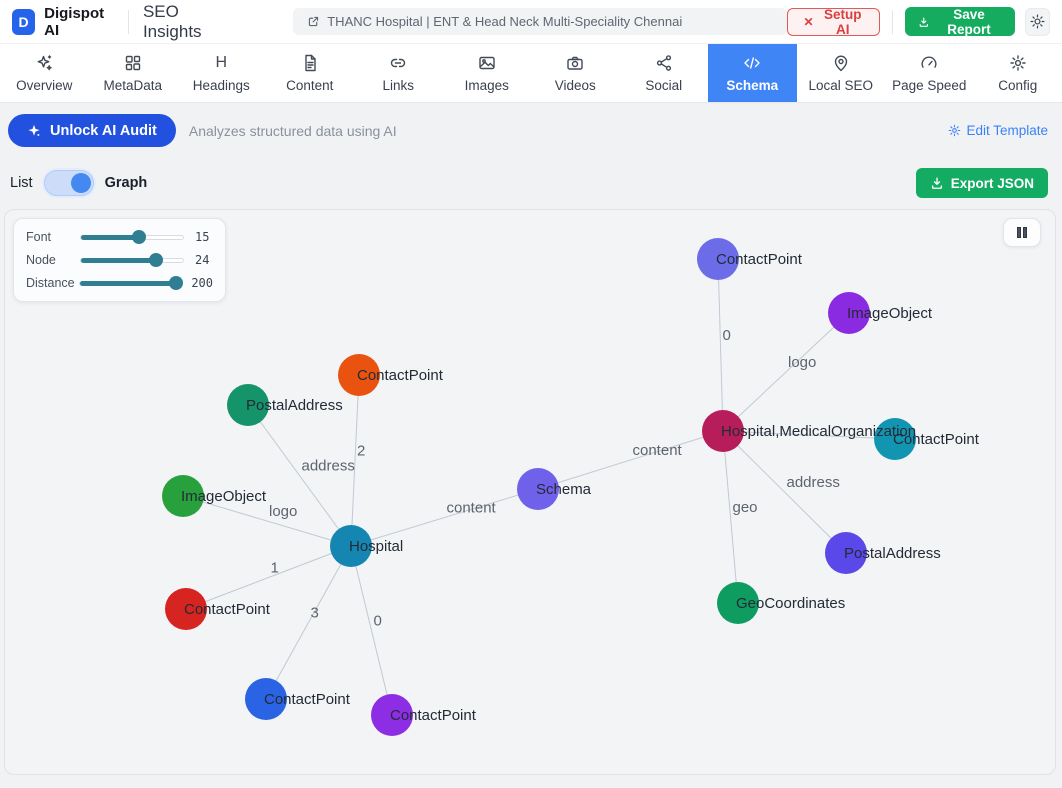 Image resolution: width=1062 pixels, height=788 pixels. I want to click on document-icon, so click(310, 63).